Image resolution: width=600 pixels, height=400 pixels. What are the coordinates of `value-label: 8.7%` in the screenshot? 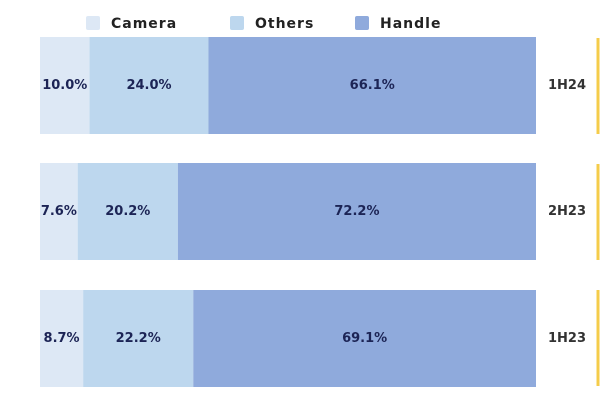 It's located at (62, 338).